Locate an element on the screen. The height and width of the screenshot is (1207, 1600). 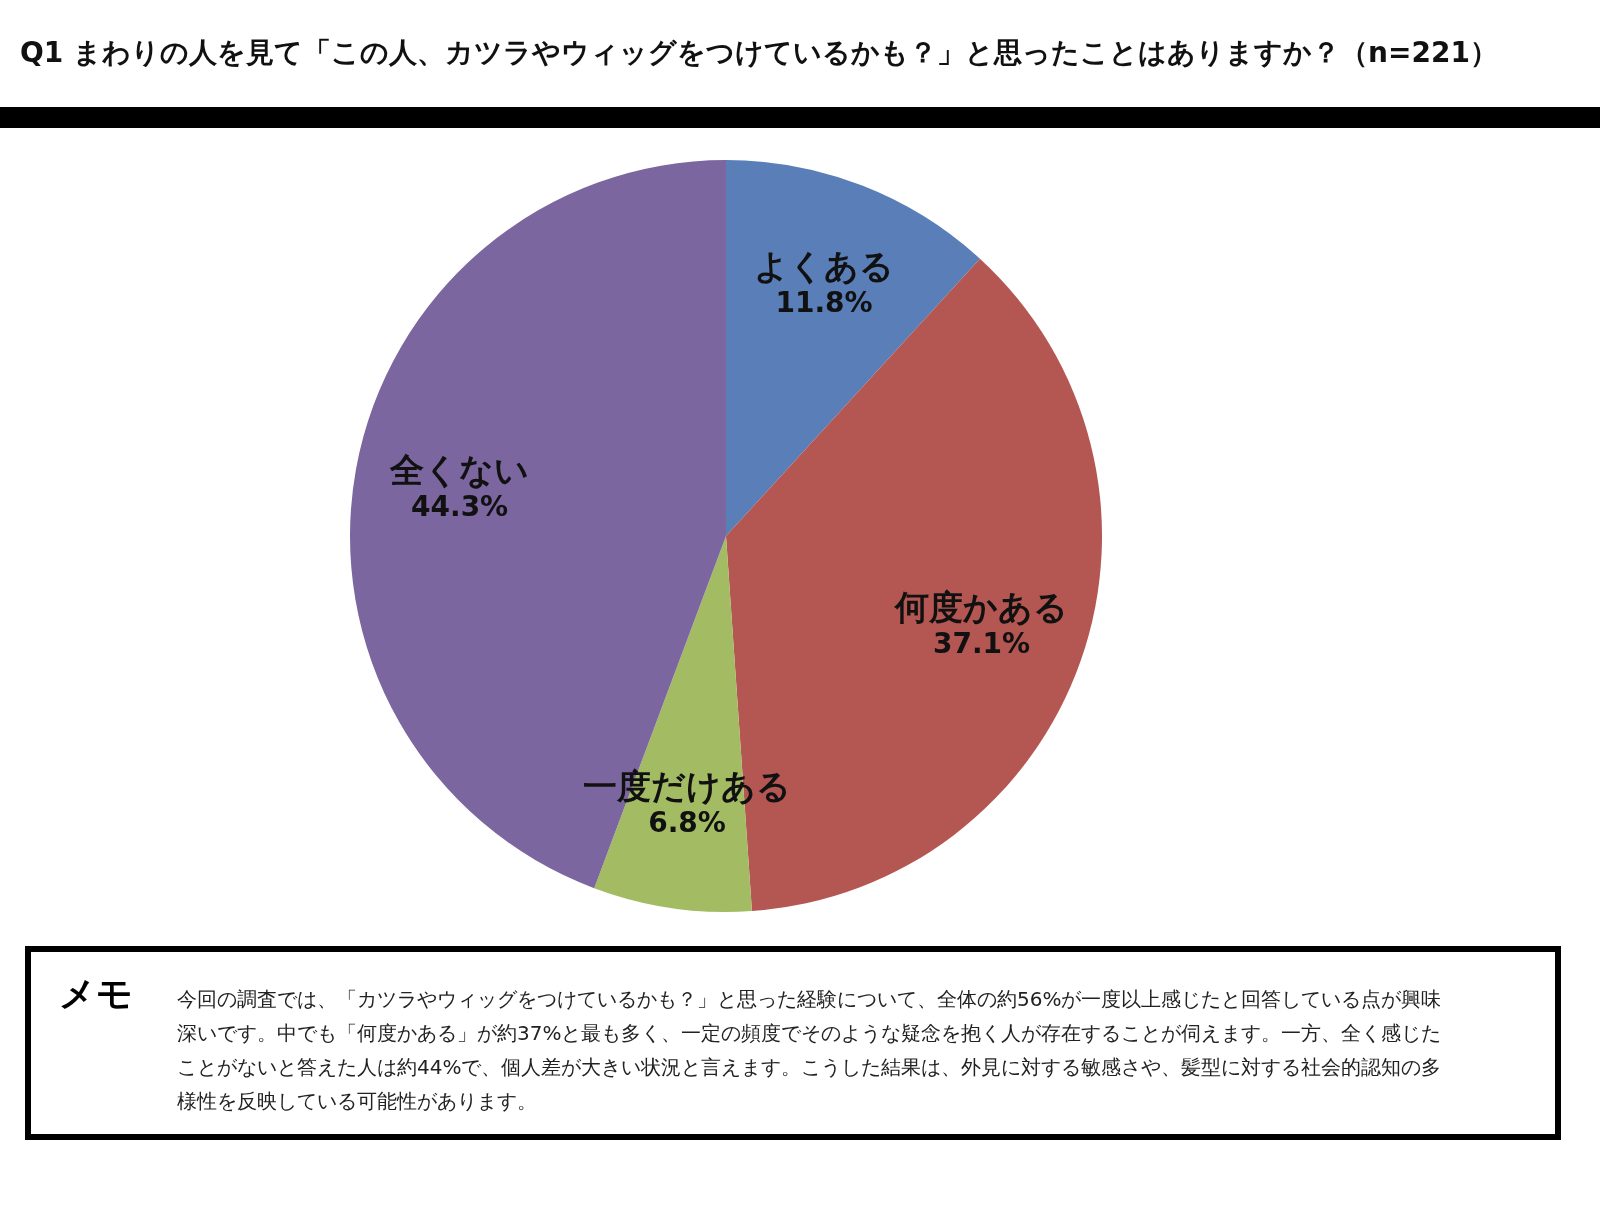
data-label: 37.1% is located at coordinates (982, 644).